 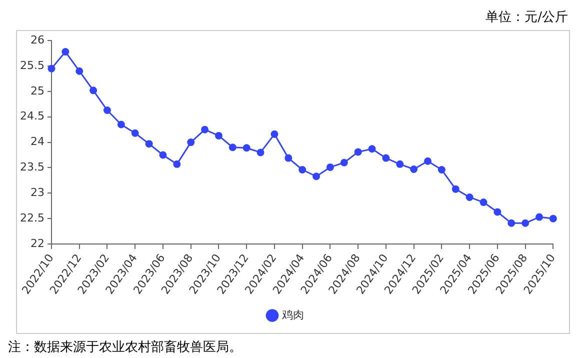 I want to click on y-tick-label: 24.5, so click(x=32, y=116).